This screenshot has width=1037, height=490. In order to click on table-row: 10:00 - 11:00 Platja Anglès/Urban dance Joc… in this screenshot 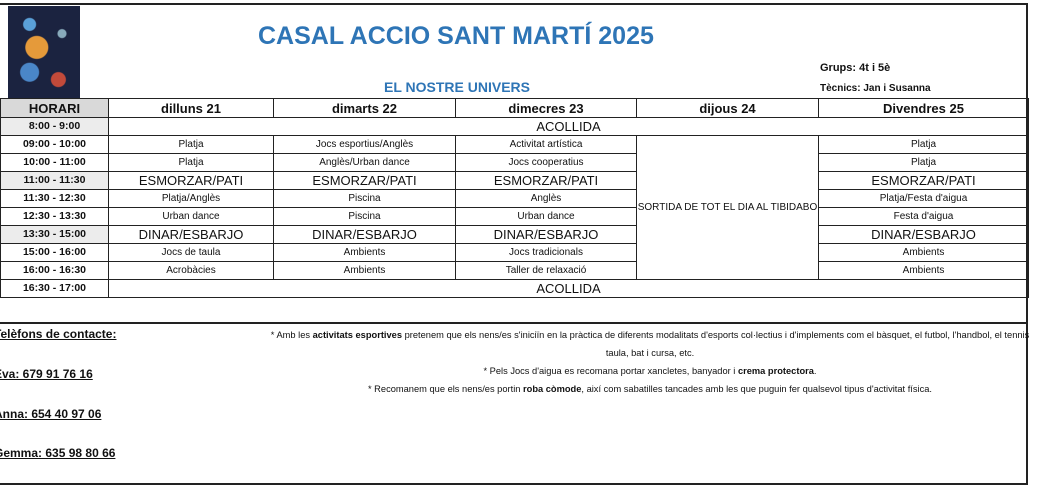, I will do `click(514, 162)`.